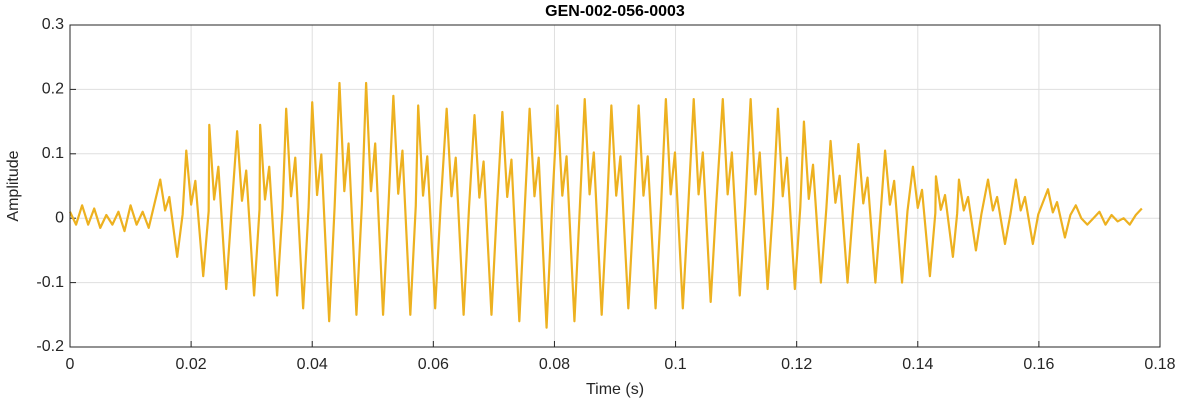 The image size is (1182, 404). What do you see at coordinates (554, 364) in the screenshot?
I see `x-tick-label: 0.08` at bounding box center [554, 364].